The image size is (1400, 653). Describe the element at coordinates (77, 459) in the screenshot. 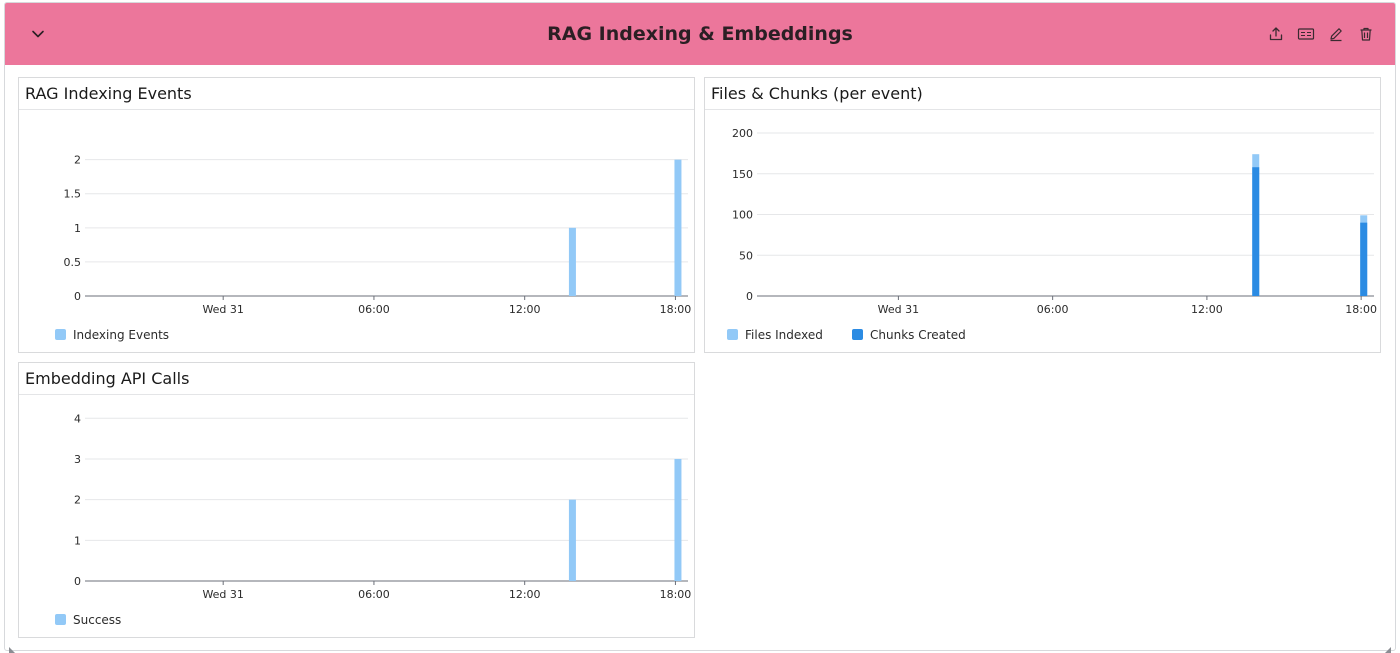

I see `y-tick-label: 3` at that location.